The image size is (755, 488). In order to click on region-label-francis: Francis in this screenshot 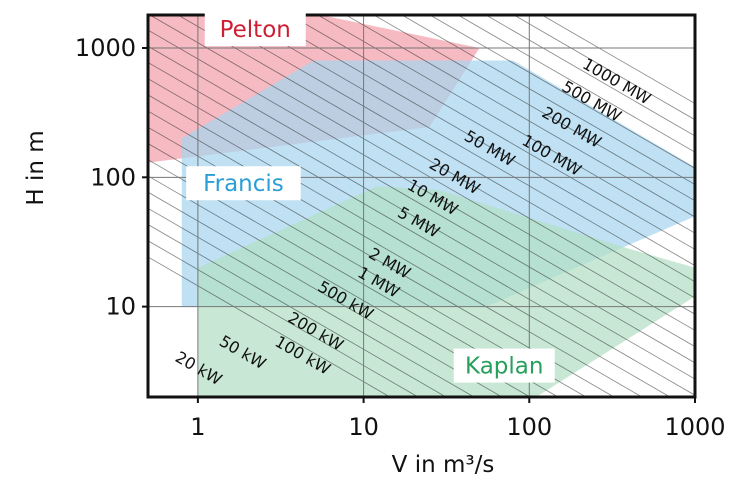, I will do `click(243, 184)`.